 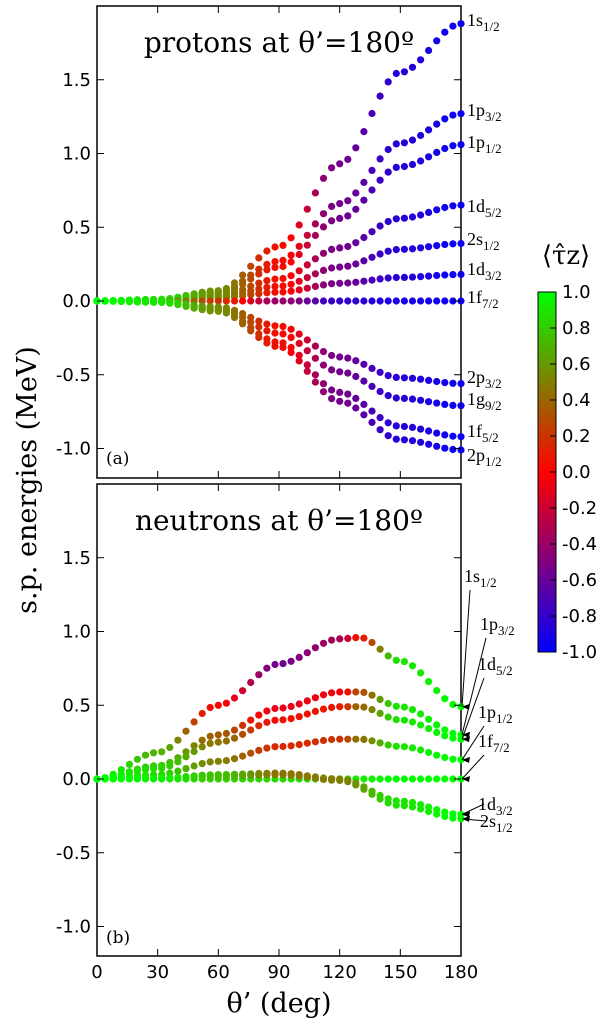 What do you see at coordinates (73, 375) in the screenshot?
I see `ytick-label-a-4: -0.5` at bounding box center [73, 375].